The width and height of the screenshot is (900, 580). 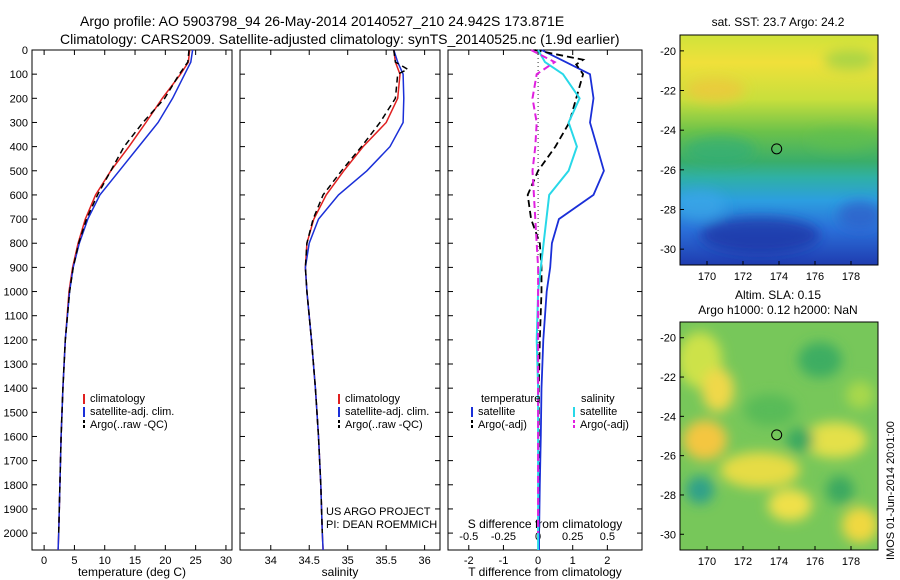 What do you see at coordinates (778, 295) in the screenshot?
I see `sla-map-title-line1: Altim. SLA: 0.15` at bounding box center [778, 295].